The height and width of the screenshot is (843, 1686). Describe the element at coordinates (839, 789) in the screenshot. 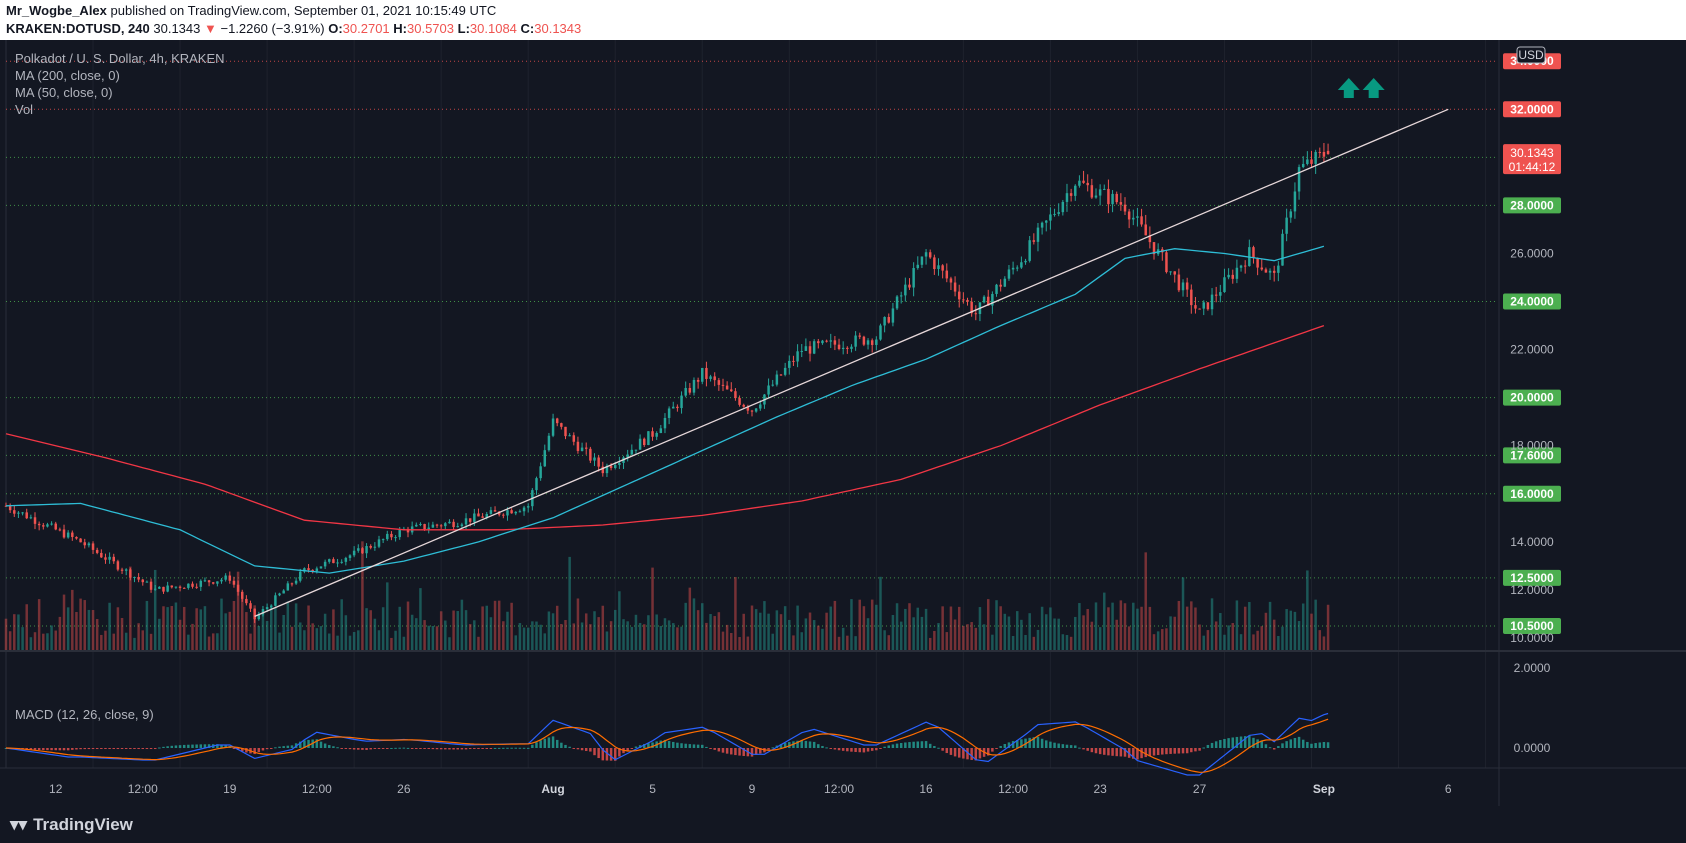

I see `time-tick-label: 12:00` at that location.